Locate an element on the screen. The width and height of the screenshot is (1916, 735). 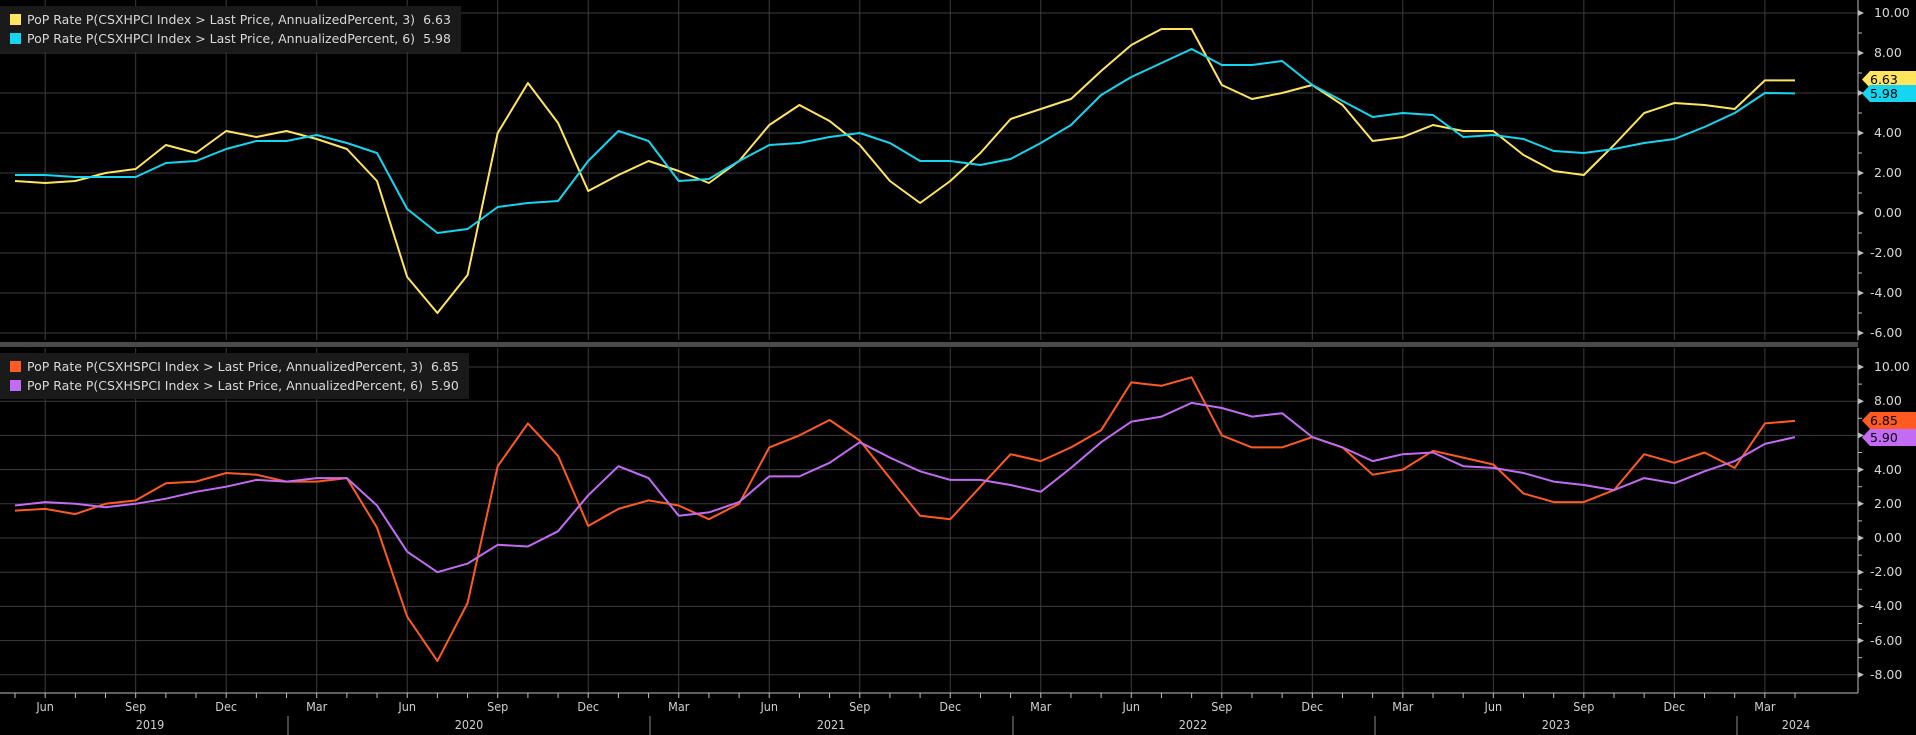
last-value-tag-bottom-3m: 6.85 is located at coordinates (1889, 420).